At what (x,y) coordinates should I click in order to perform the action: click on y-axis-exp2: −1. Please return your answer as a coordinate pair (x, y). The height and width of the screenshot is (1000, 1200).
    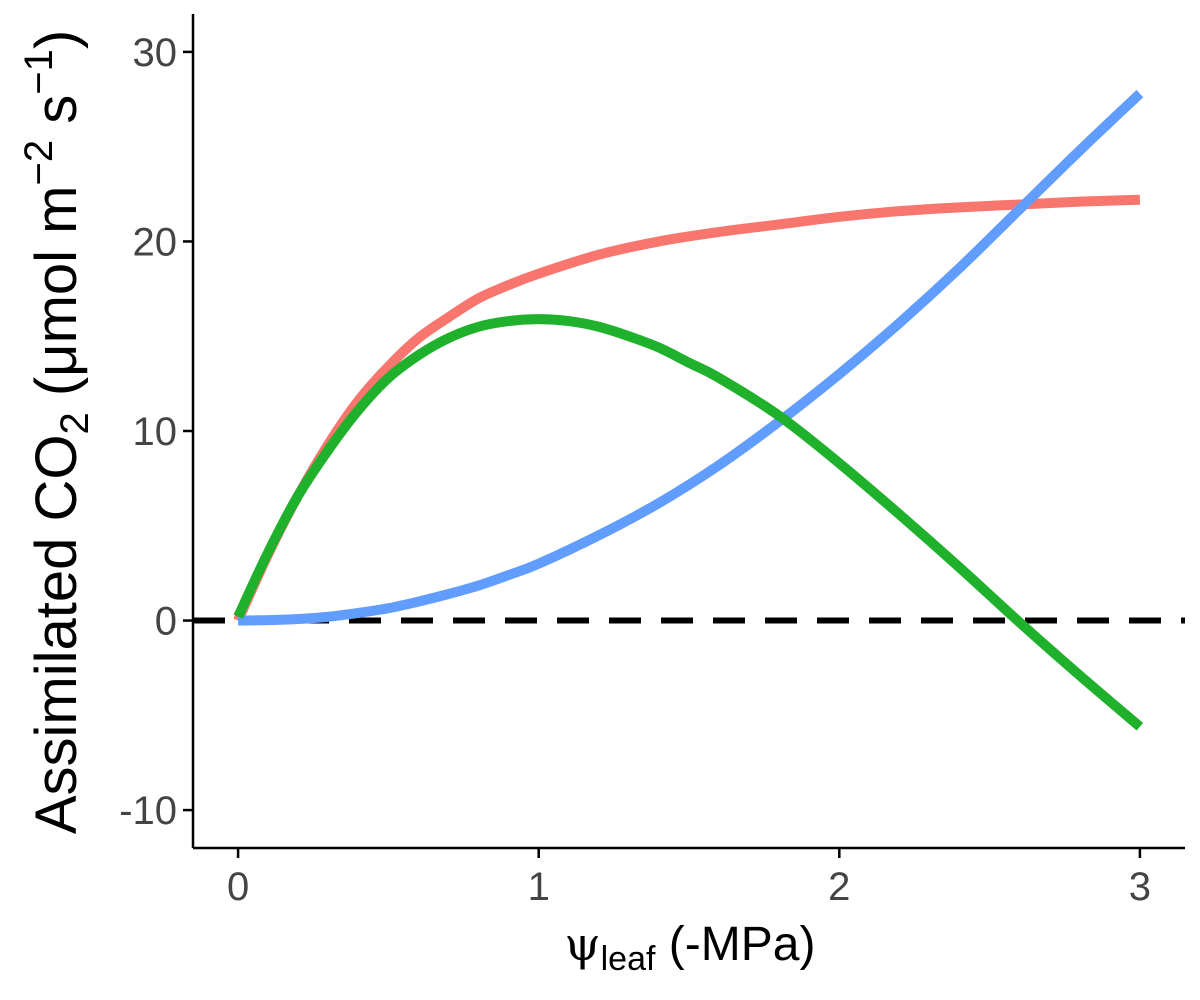
    Looking at the image, I should click on (39, 72).